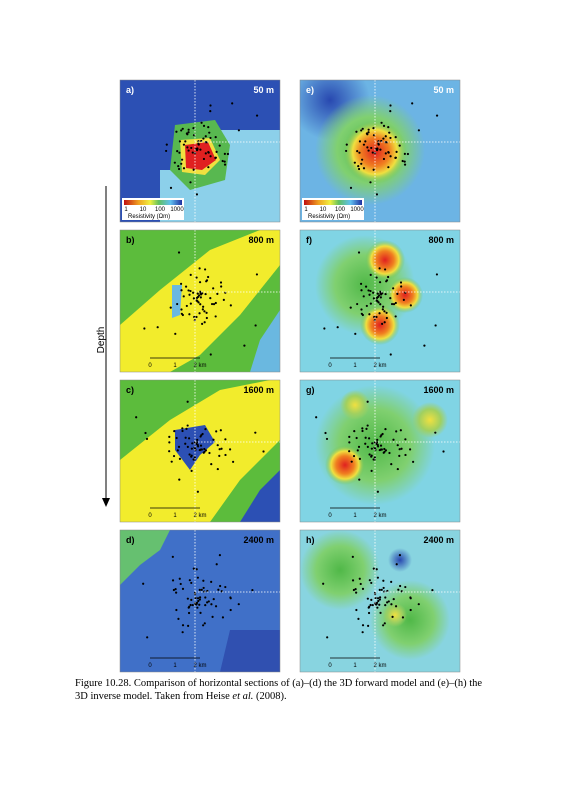 This screenshot has height=800, width=563. I want to click on panel-label: g), so click(310, 390).